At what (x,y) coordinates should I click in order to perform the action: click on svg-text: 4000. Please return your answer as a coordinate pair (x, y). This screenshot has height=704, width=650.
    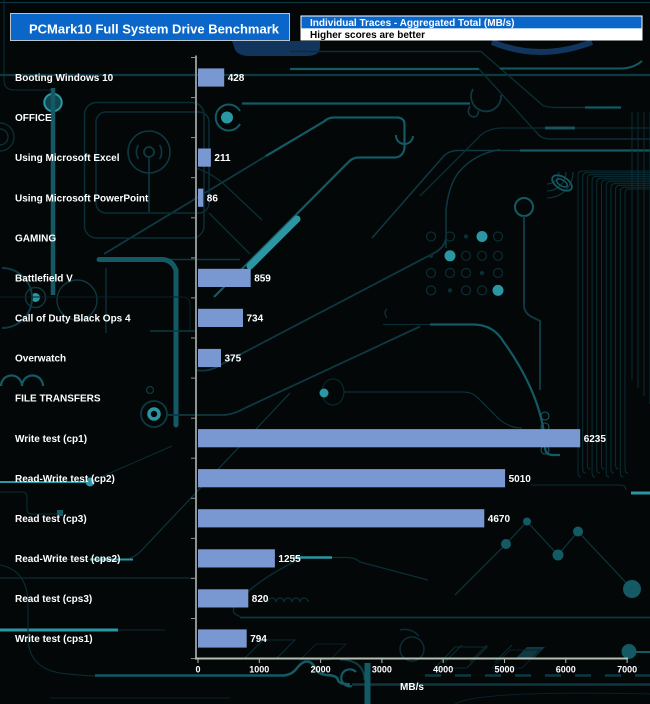
    Looking at the image, I should click on (443, 670).